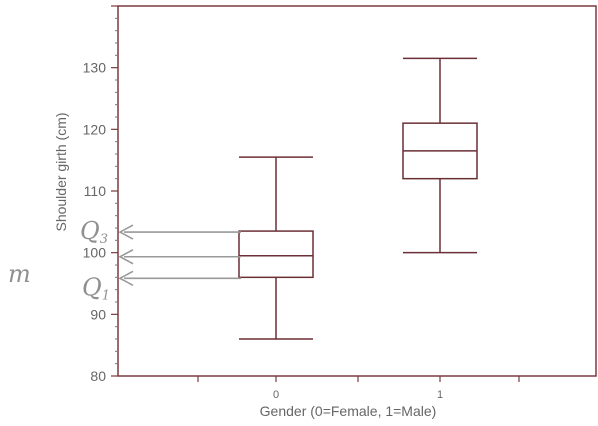 This screenshot has width=598, height=426. Describe the element at coordinates (94, 232) in the screenshot. I see `q3-label: Q3` at that location.